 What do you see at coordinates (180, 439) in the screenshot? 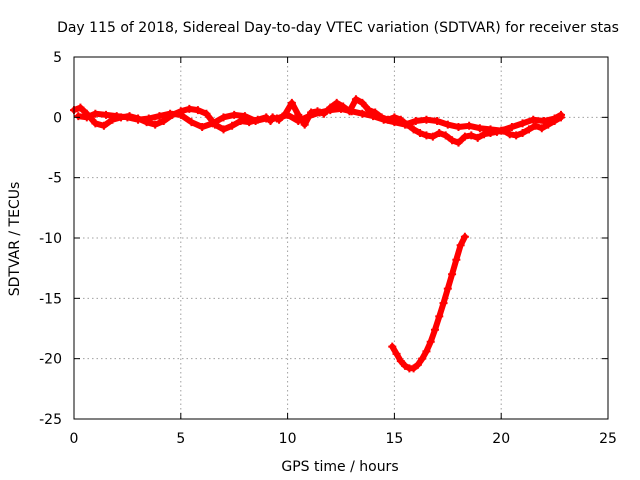
I see `x-tick-label: 5` at bounding box center [180, 439].